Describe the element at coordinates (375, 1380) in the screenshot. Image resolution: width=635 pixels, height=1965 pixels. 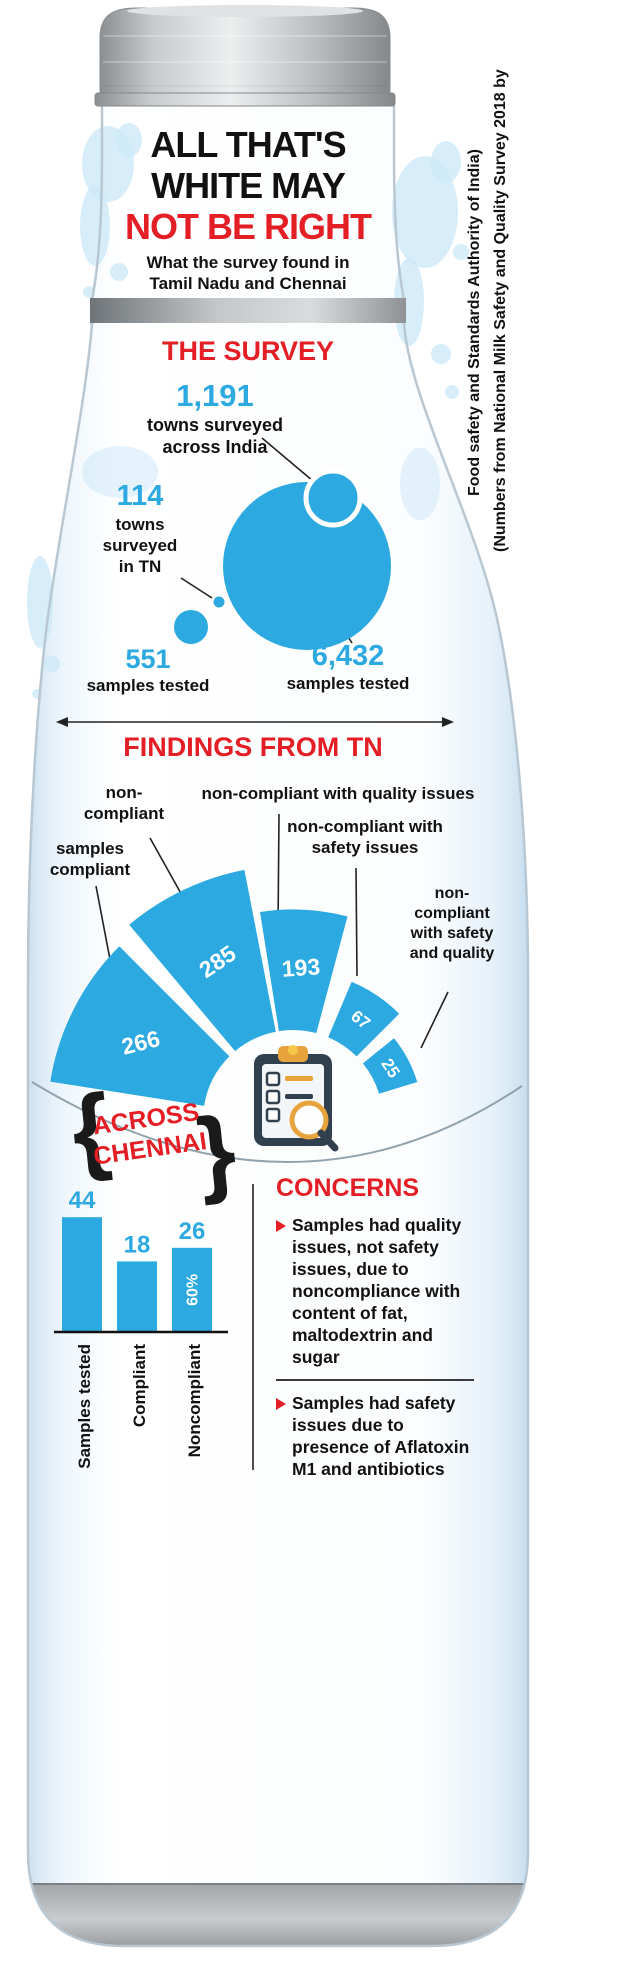
I see `concerns-rule` at that location.